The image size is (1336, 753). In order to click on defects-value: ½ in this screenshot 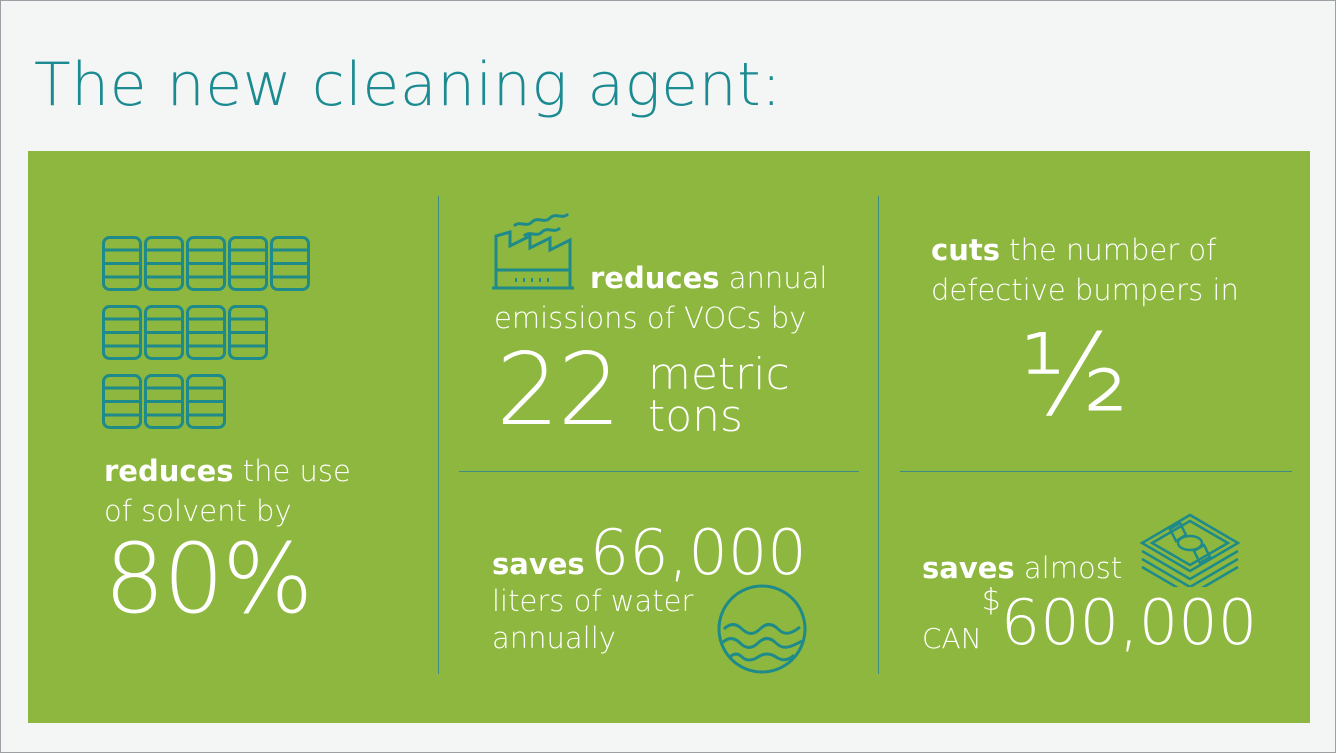, I will do `click(1074, 376)`.